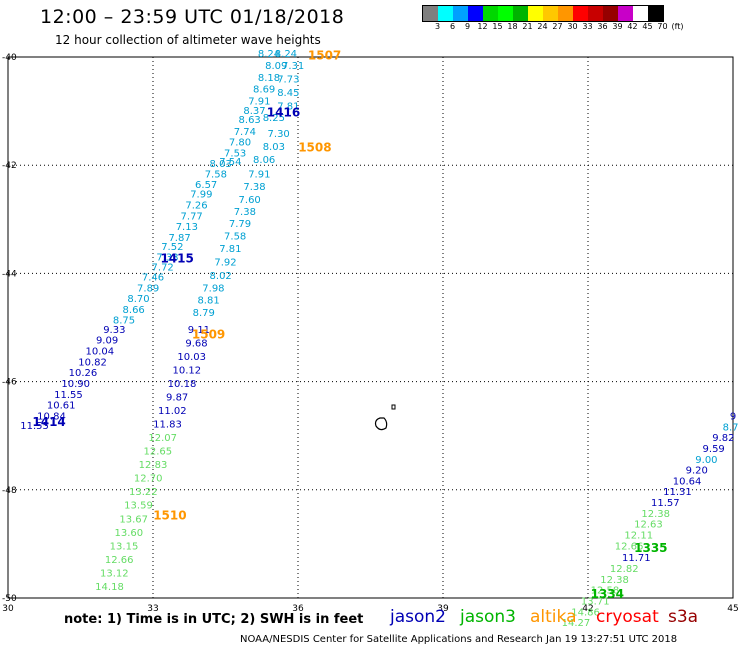  I want to click on colorbar-label: 27, so click(557, 26).